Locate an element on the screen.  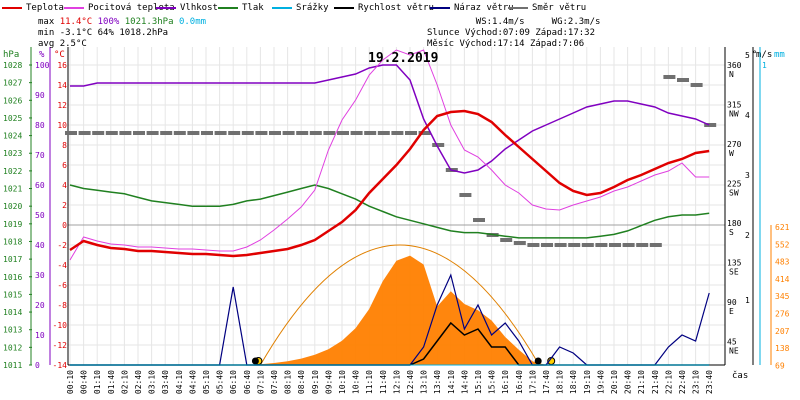
hpa-tick-label: 1015 is located at coordinates (12, 294).